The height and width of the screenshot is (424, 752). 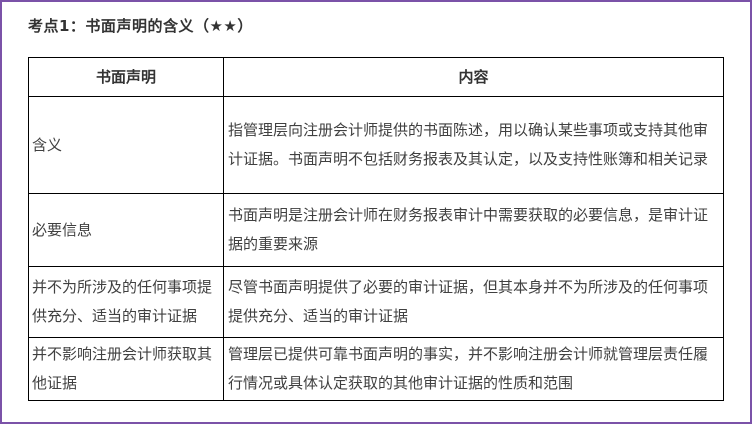 What do you see at coordinates (126, 145) in the screenshot?
I see `term-cell: 含义` at bounding box center [126, 145].